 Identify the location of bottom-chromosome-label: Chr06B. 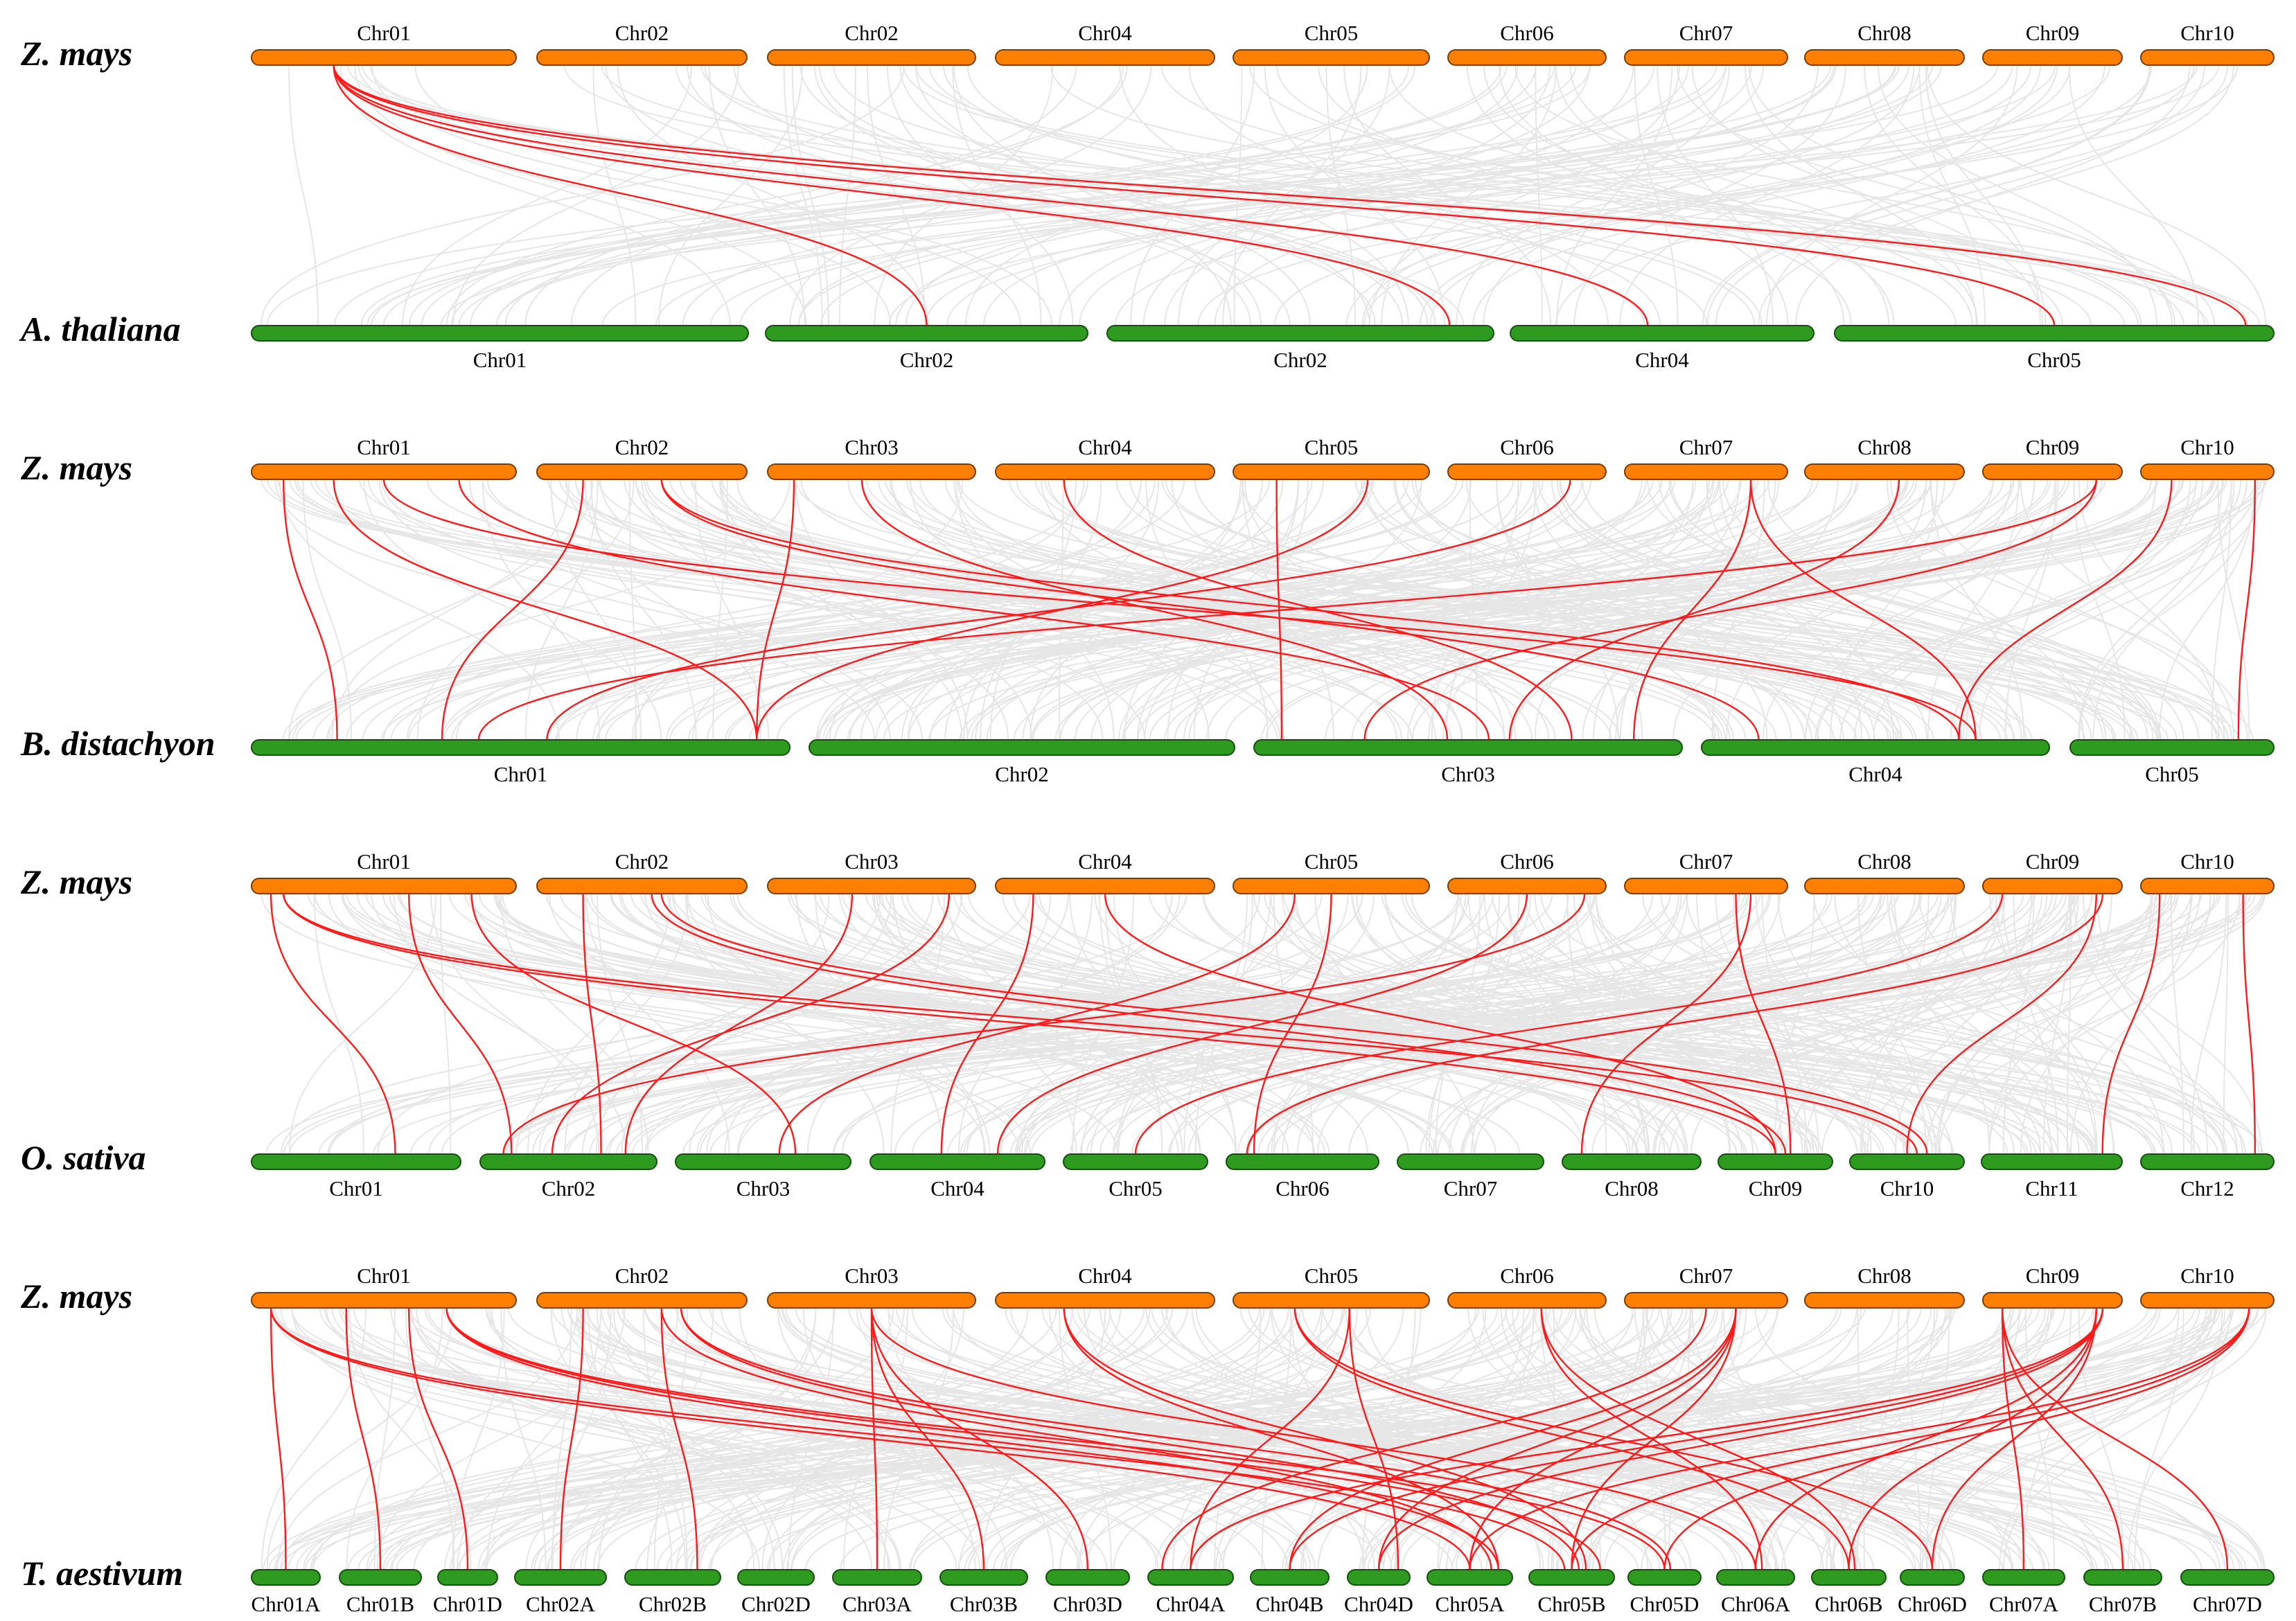
(1848, 1604).